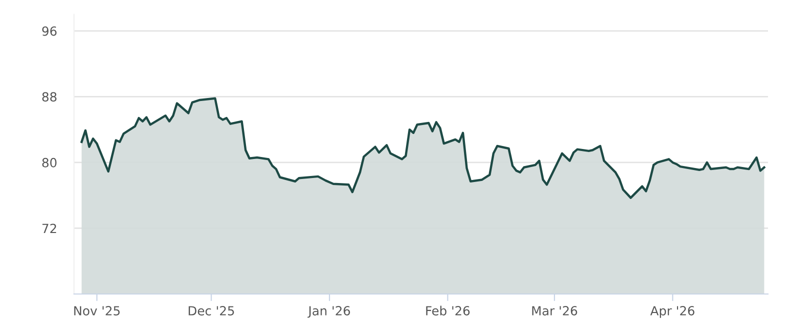  Describe the element at coordinates (672, 312) in the screenshot. I see `x-tick-label: Apr '26` at that location.